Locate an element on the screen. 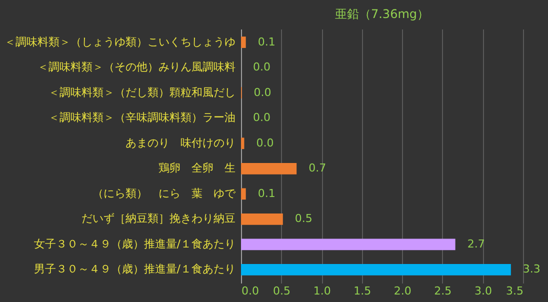 The height and width of the screenshot is (302, 548). y-tick-label: 男子３０～４９（歳）推進量/１食あたり is located at coordinates (135, 269).